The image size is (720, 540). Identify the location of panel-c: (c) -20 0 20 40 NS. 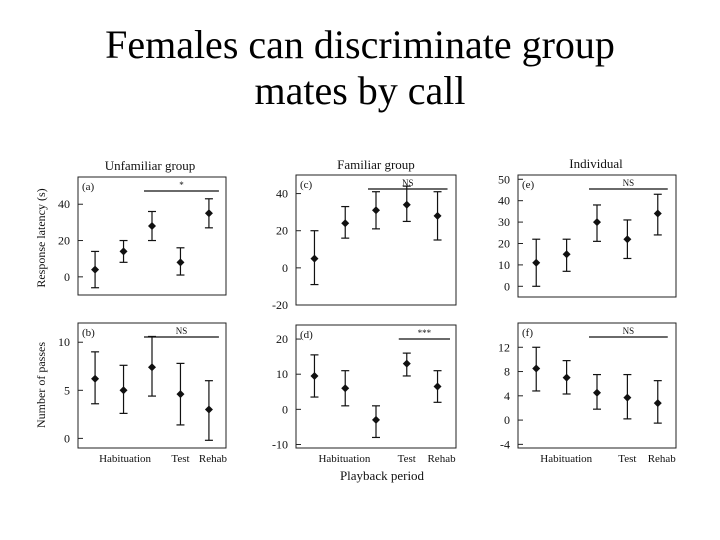
(364, 243).